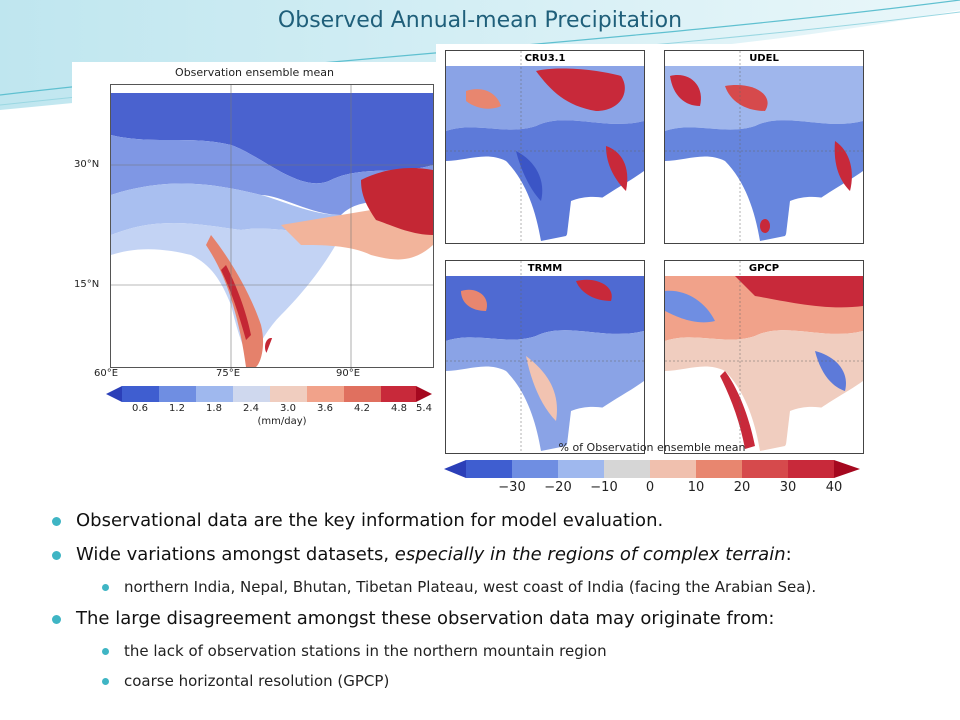  I want to click on map-title-trmm: TRMM, so click(545, 268).